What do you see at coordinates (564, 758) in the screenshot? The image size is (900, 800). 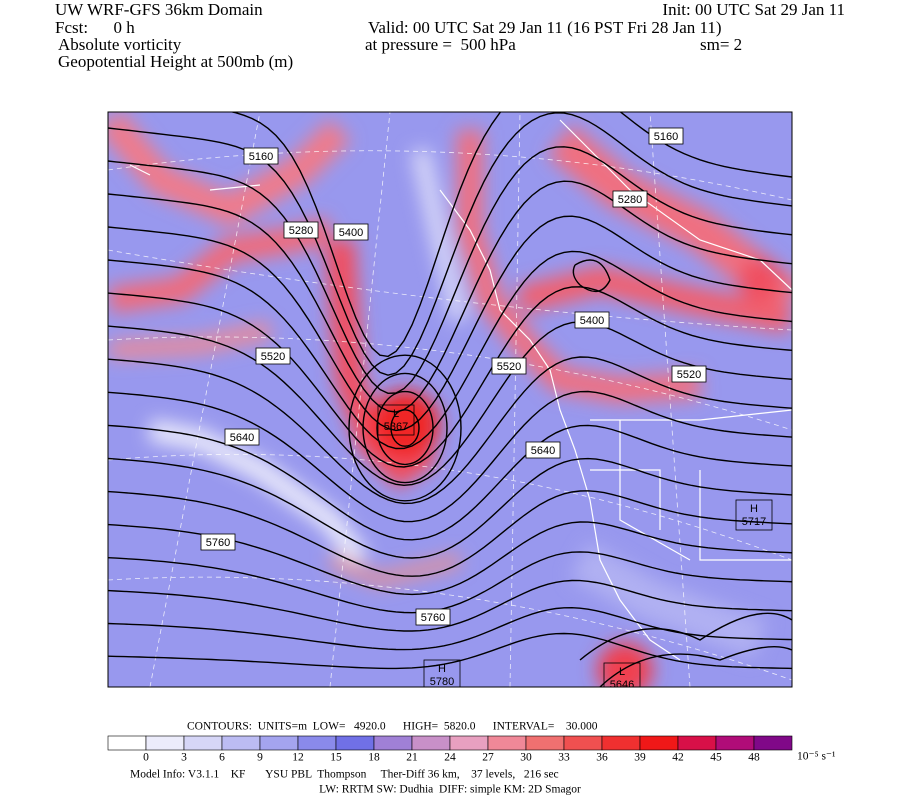 I see `colorbar-tick-label: 33` at bounding box center [564, 758].